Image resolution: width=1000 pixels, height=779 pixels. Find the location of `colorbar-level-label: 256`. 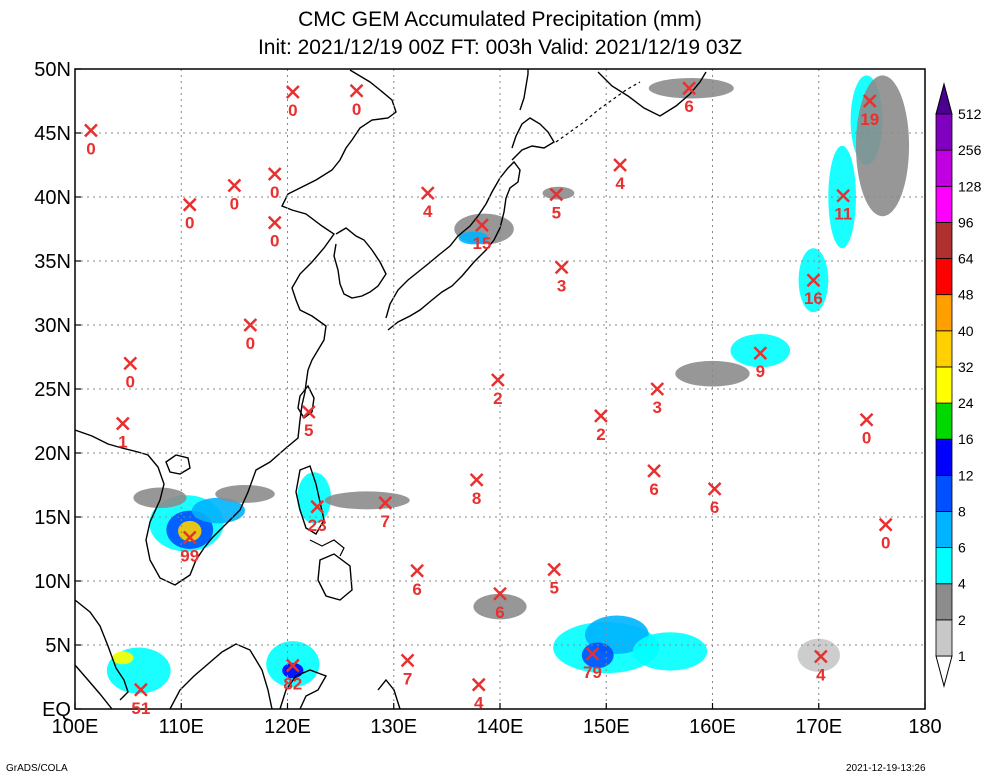

colorbar-level-label: 256 is located at coordinates (970, 150).